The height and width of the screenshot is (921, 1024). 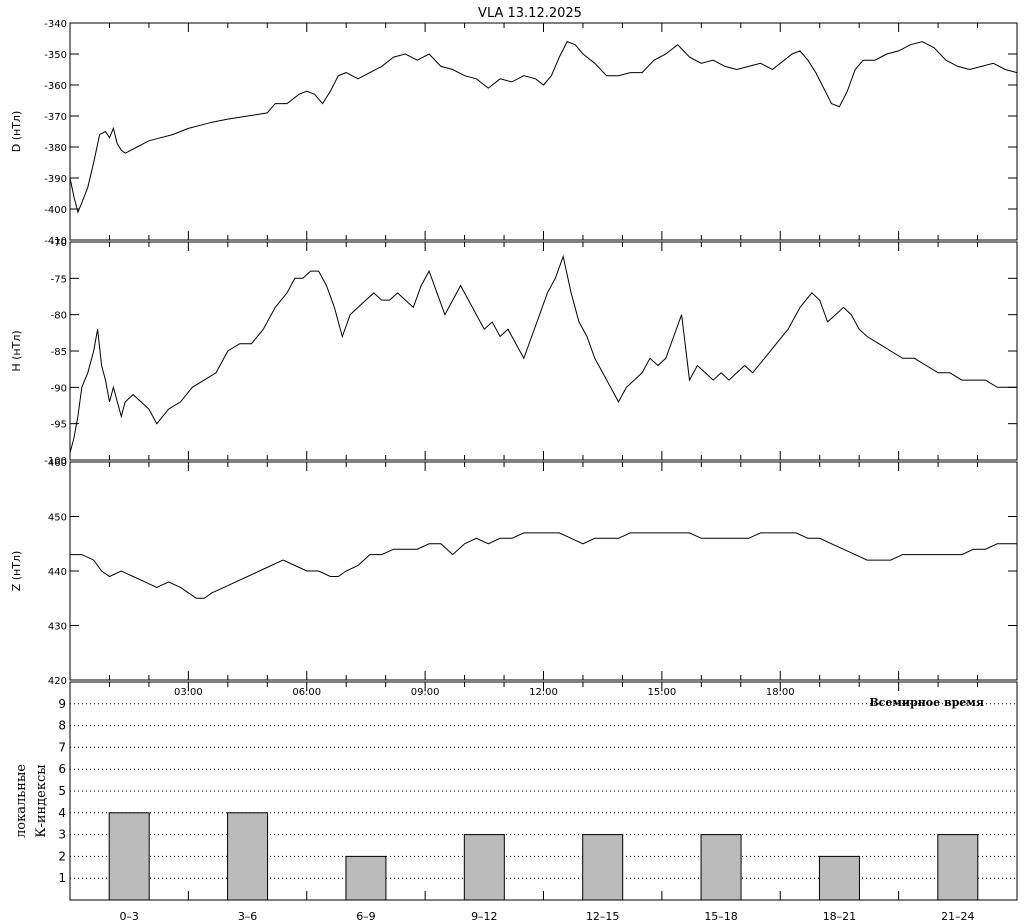 I want to click on y-tick-label: 1, so click(x=62, y=878).